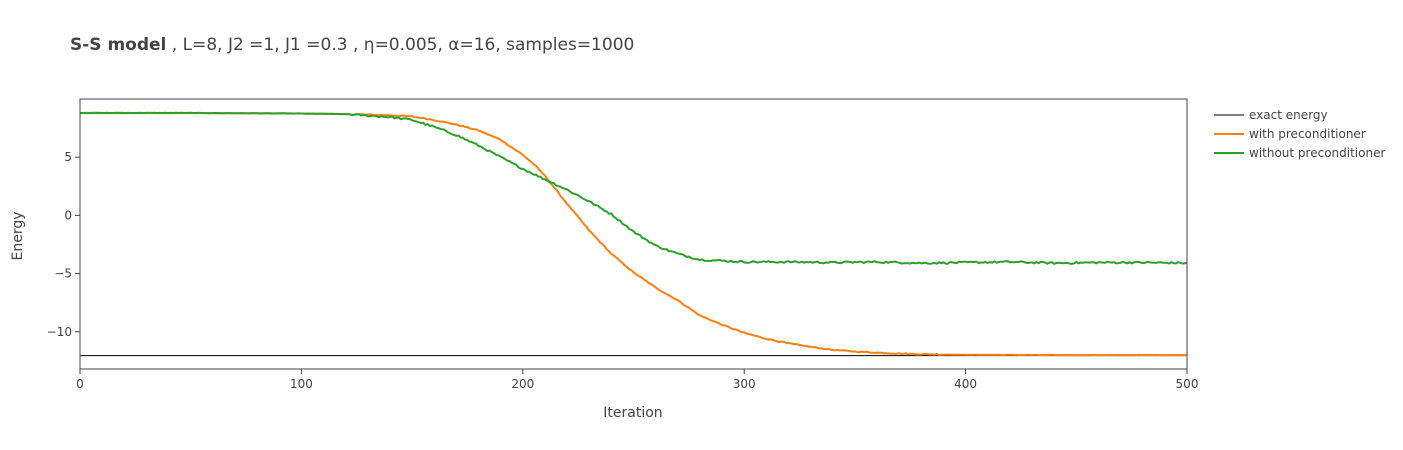 The height and width of the screenshot is (450, 1403). What do you see at coordinates (118, 45) in the screenshot?
I see `chart-title-bold: S-S model` at bounding box center [118, 45].